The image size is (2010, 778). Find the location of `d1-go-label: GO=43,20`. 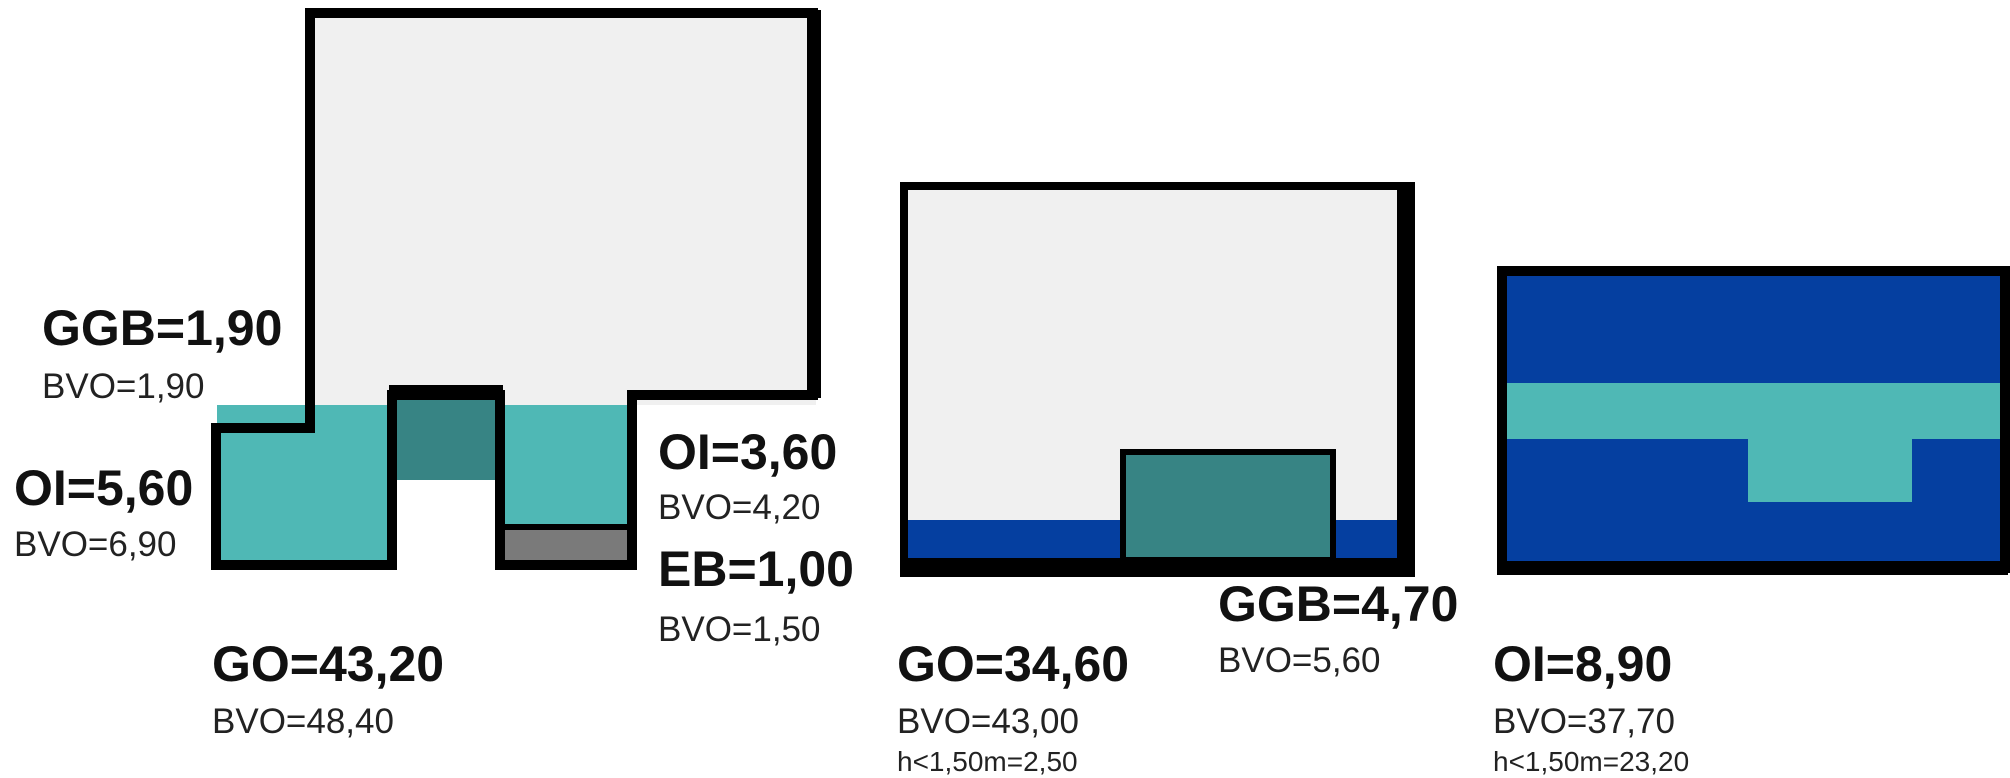

d1-go-label: GO=43,20 is located at coordinates (328, 664).